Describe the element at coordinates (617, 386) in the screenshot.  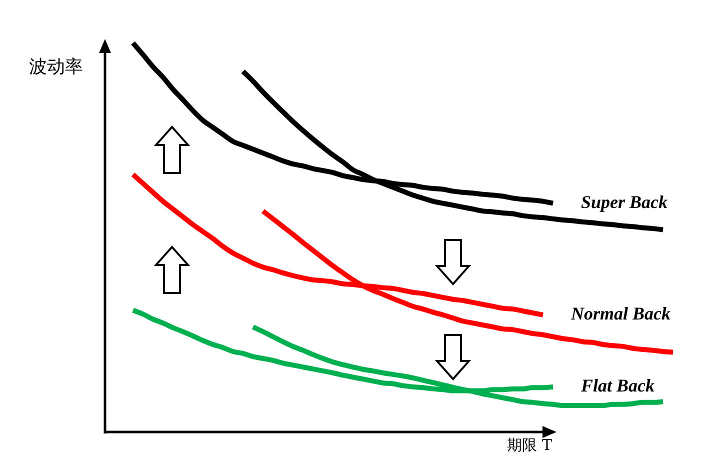
I see `series-label: Flat Back` at that location.